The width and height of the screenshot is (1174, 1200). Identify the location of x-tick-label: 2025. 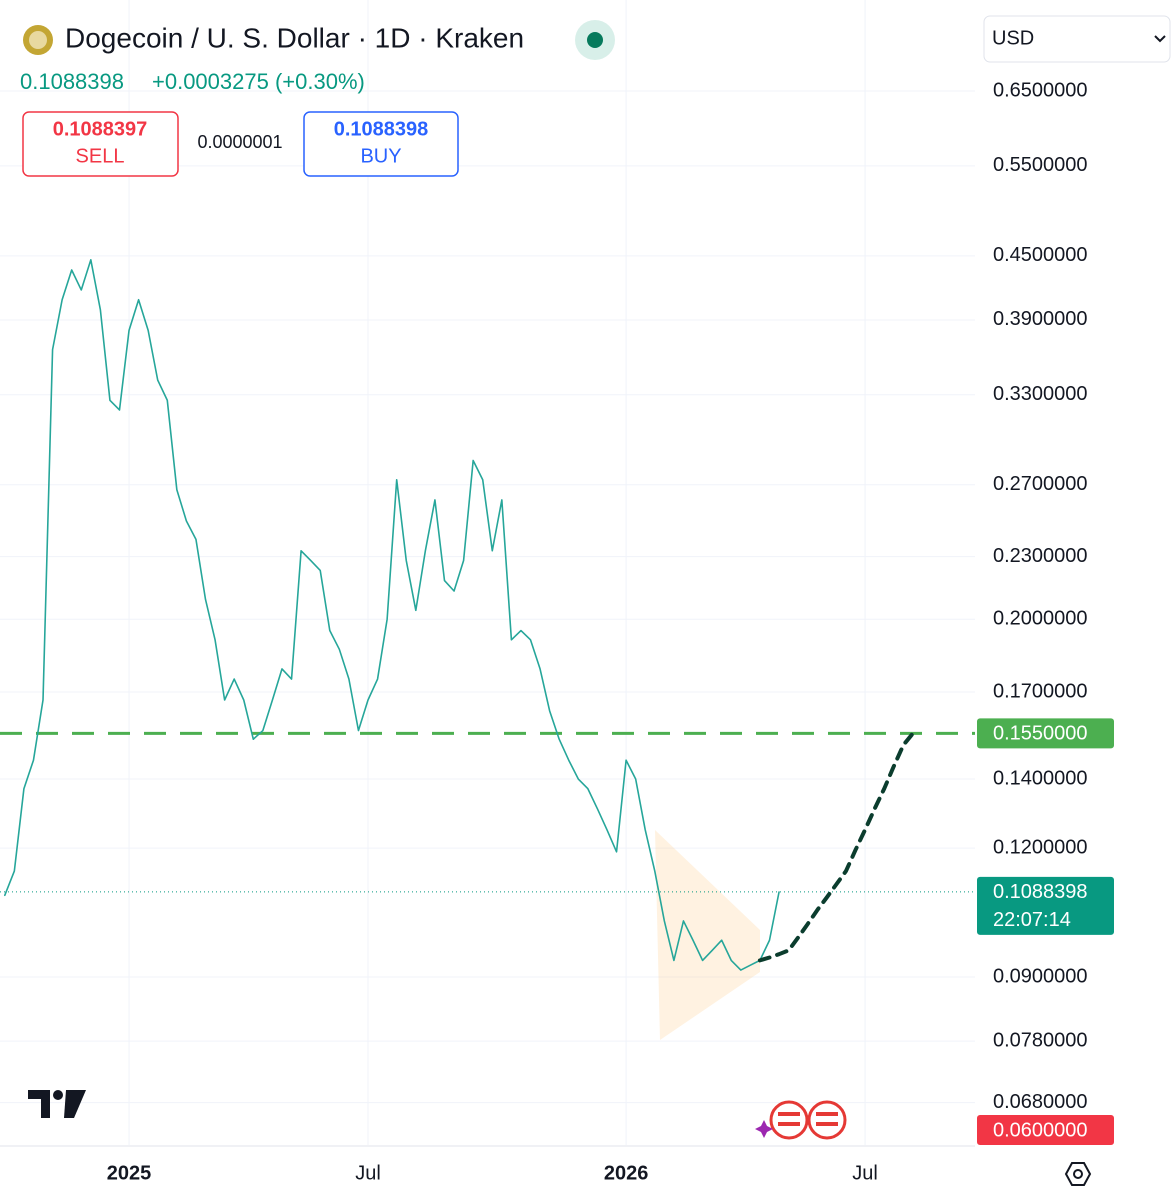
(129, 1173).